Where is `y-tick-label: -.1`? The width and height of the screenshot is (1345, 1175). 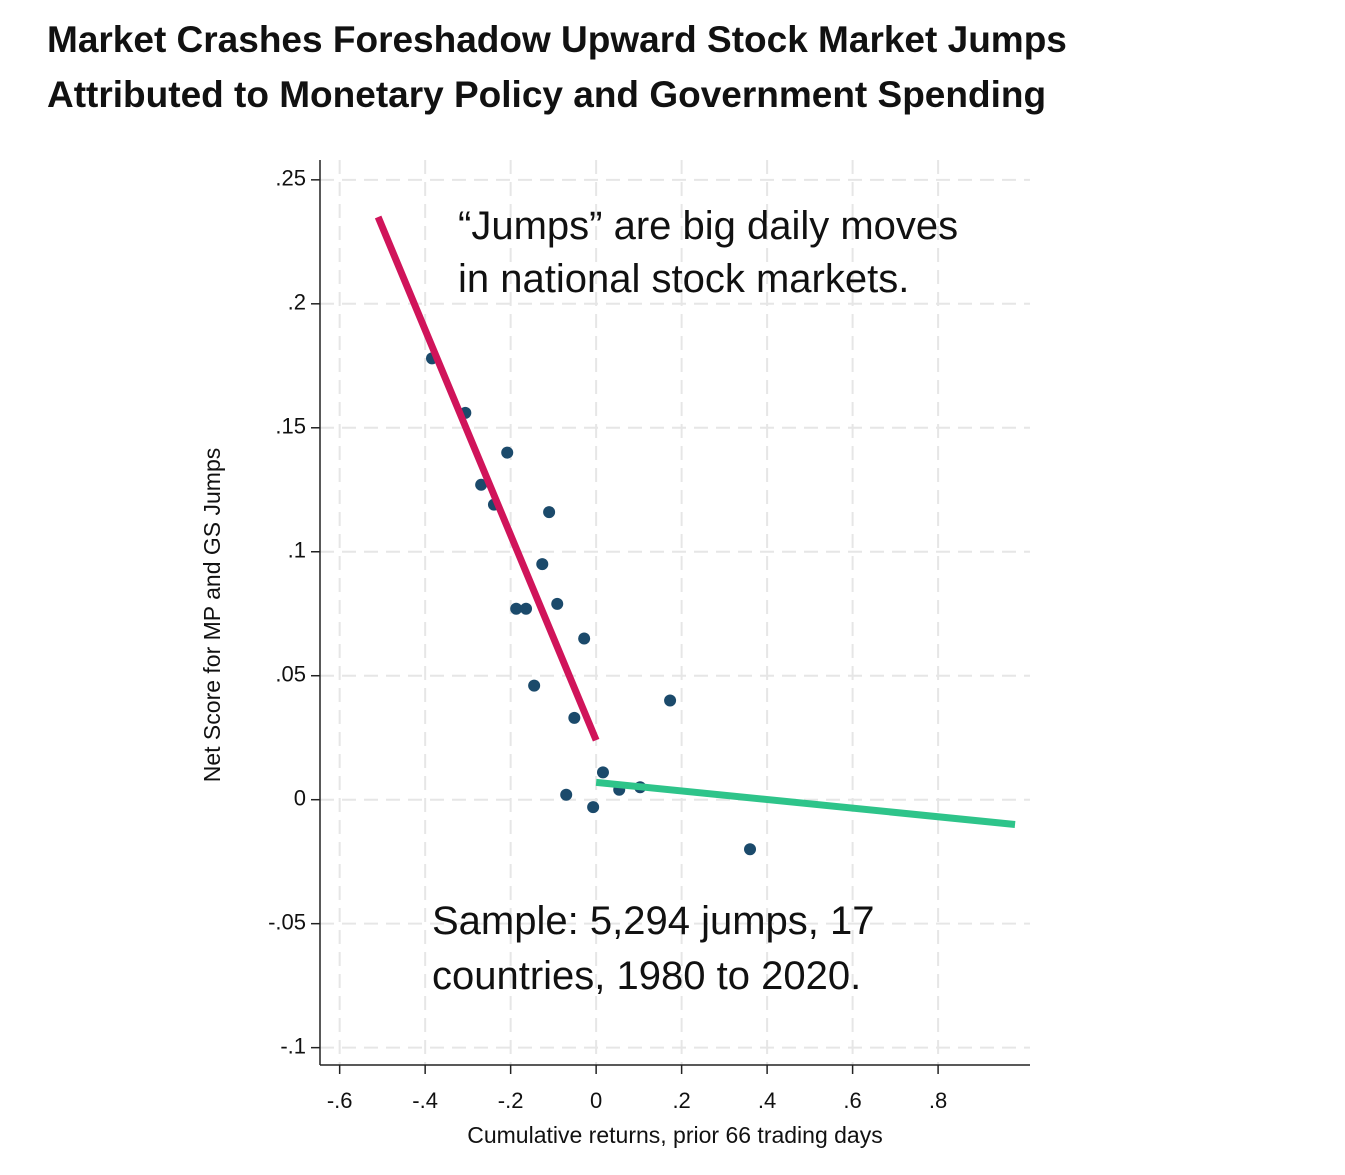 y-tick-label: -.1 is located at coordinates (293, 1045).